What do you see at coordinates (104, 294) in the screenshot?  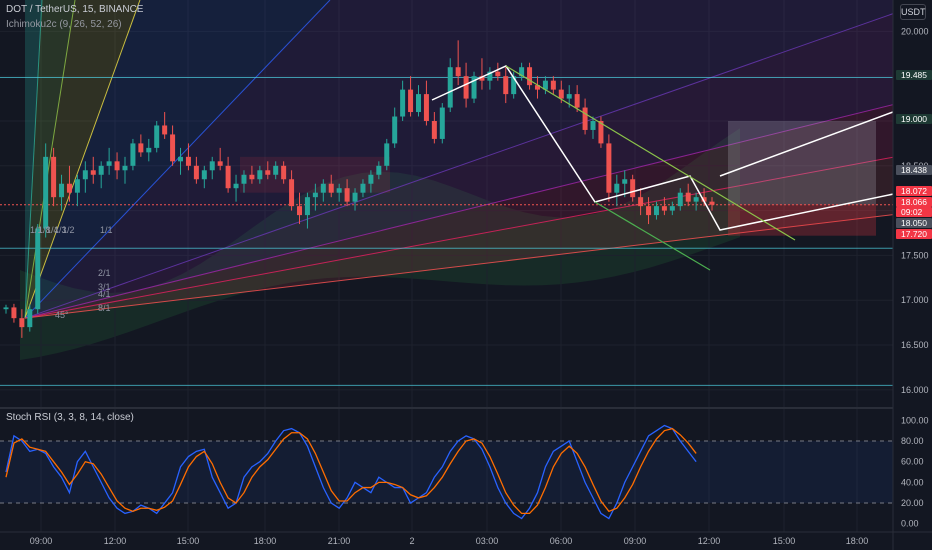 I see `gann-label: 4/1` at bounding box center [104, 294].